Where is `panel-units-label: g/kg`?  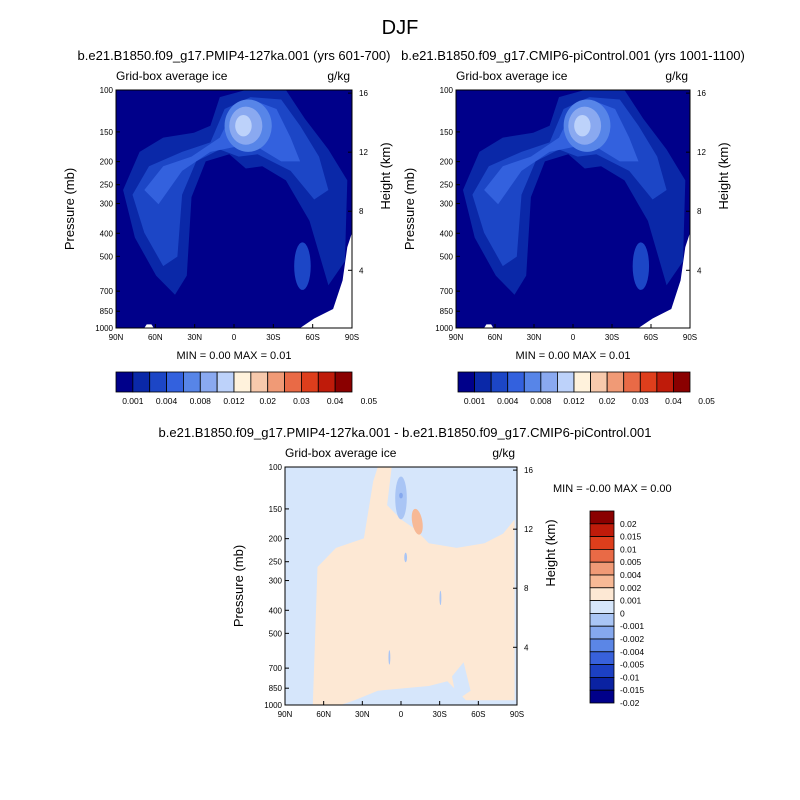
panel-units-label: g/kg is located at coordinates (676, 76).